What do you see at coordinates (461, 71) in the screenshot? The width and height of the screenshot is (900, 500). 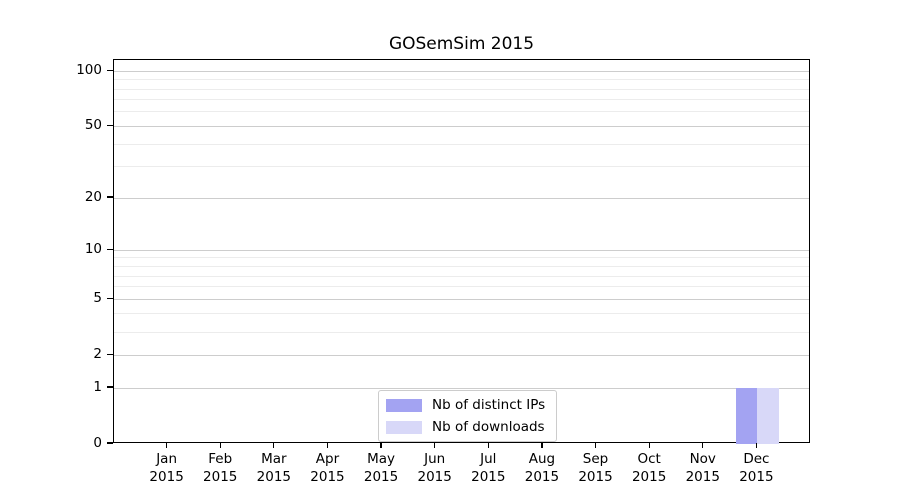 I see `gridline-y100` at bounding box center [461, 71].